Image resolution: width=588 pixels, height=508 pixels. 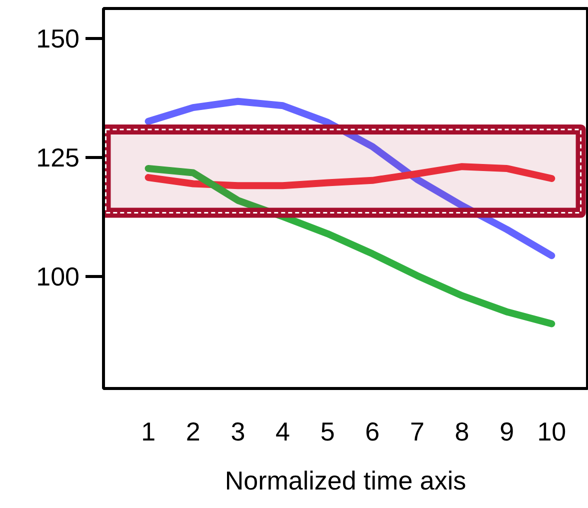 What do you see at coordinates (283, 431) in the screenshot?
I see `x-tick-label: 4` at bounding box center [283, 431].